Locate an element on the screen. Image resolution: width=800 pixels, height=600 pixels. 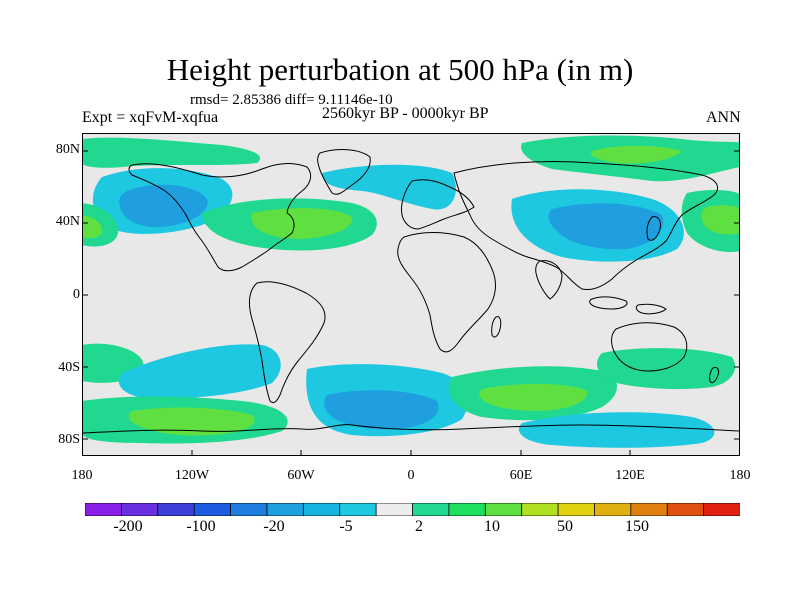
coastline-greenland is located at coordinates (344, 172).